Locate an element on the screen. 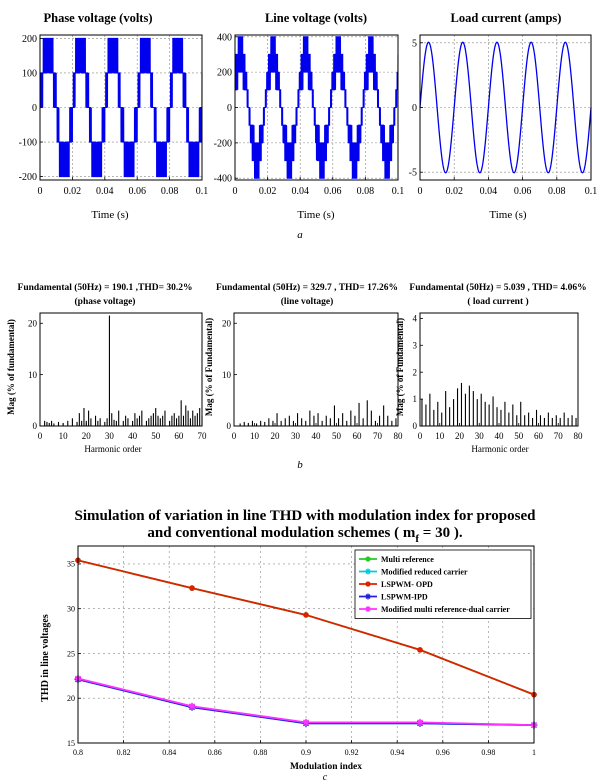 This screenshot has height=781, width=601. chart-title: Load current (amps) is located at coordinates (506, 18).